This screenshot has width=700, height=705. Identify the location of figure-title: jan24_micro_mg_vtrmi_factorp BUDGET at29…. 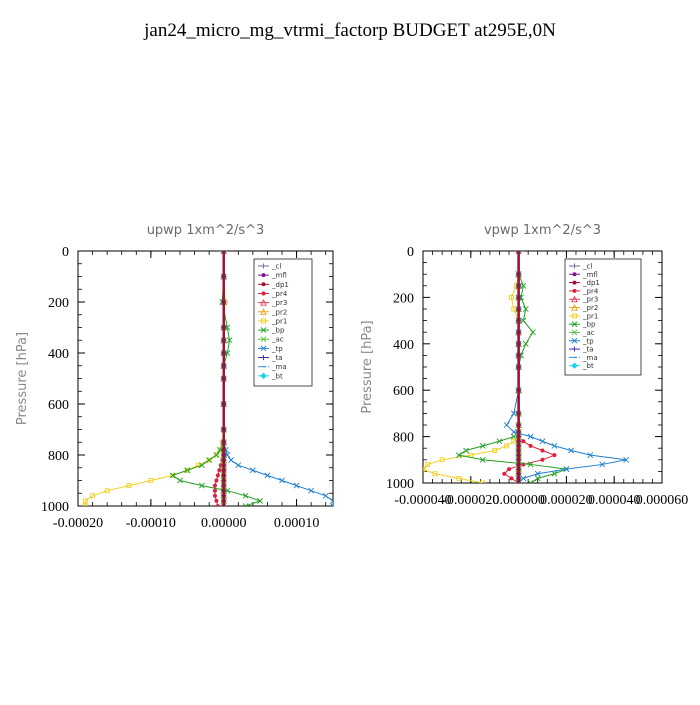
(350, 30).